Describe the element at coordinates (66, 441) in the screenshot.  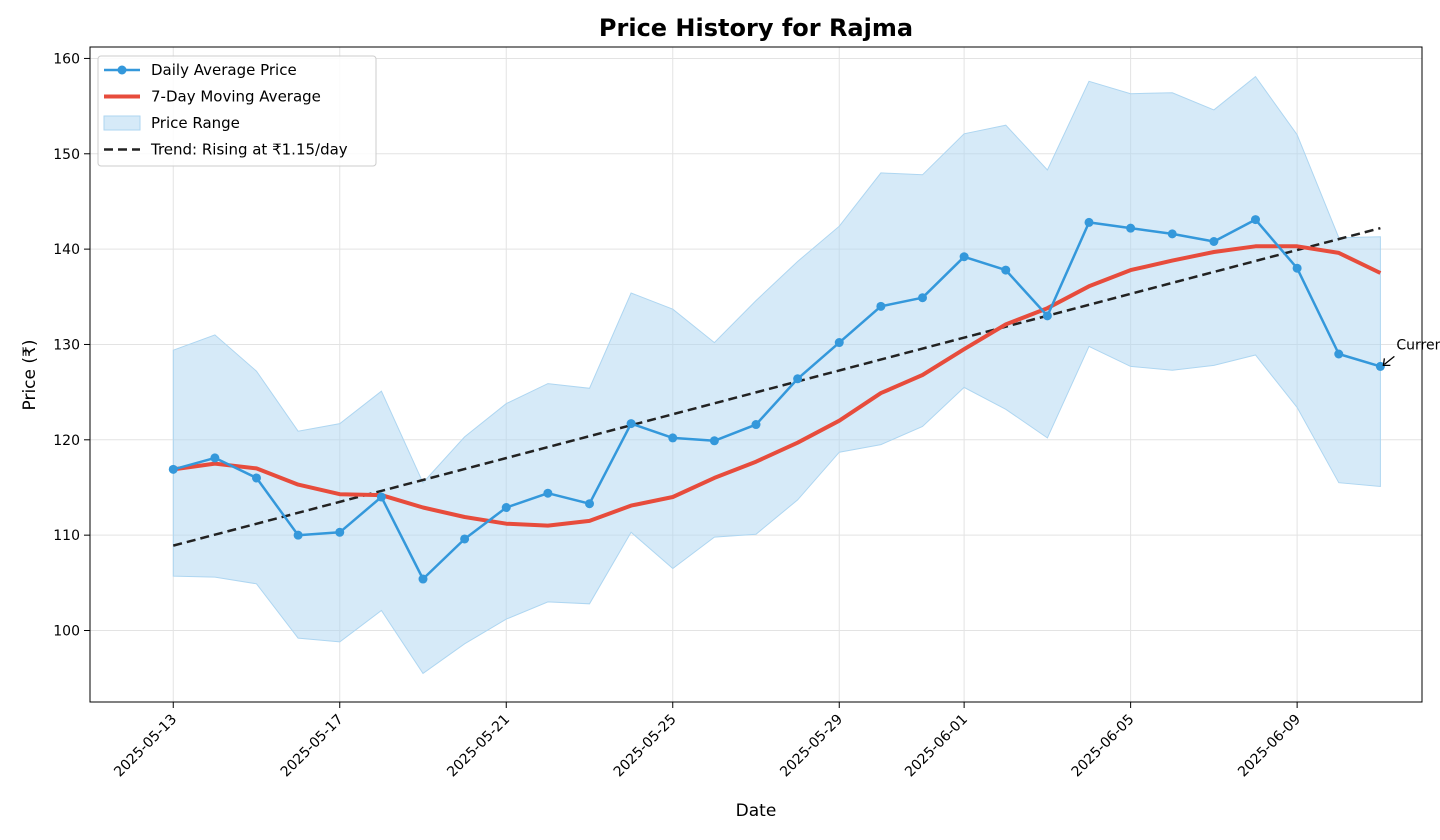
I see `y-tick-label: 120` at that location.